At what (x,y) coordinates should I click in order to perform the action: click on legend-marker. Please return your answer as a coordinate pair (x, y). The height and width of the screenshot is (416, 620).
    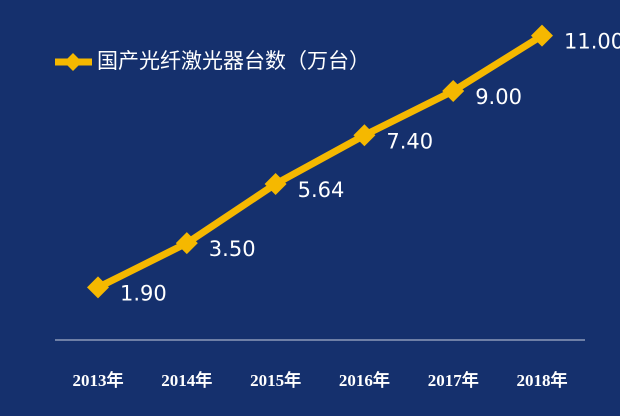
    Looking at the image, I should click on (73, 62).